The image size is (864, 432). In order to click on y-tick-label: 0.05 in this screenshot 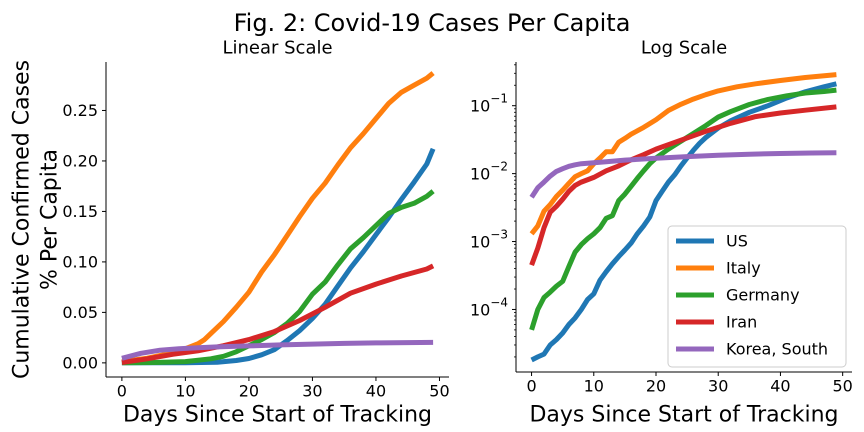, I will do `click(80, 312)`.